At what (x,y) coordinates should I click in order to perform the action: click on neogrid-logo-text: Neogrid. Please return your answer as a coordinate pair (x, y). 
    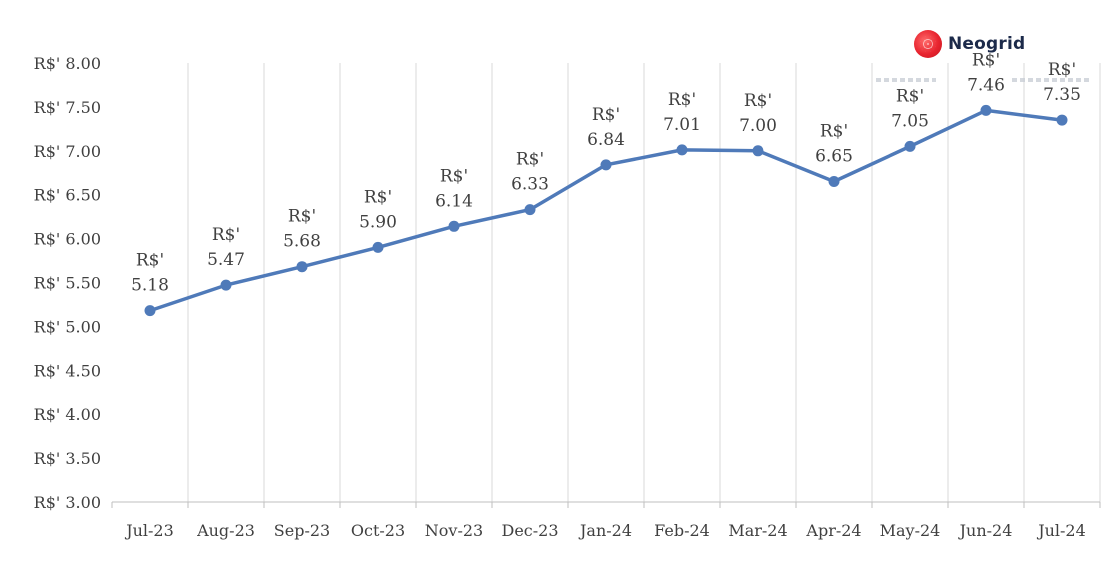
    Looking at the image, I should click on (987, 44).